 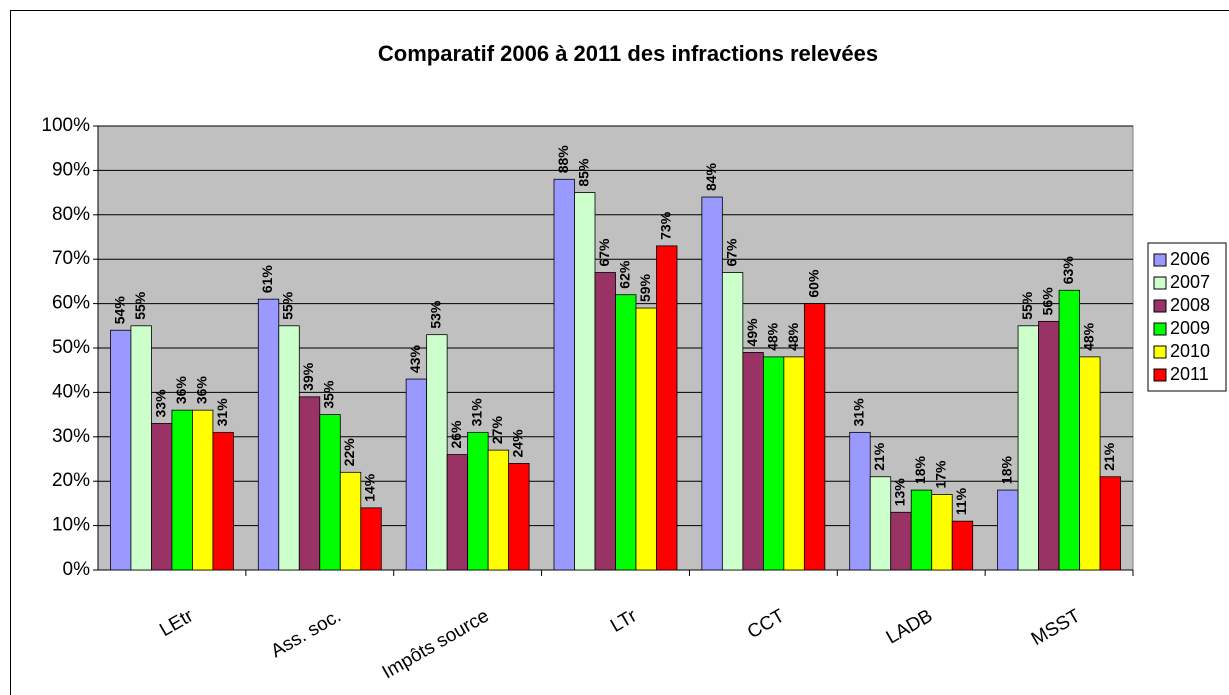 I want to click on value-label: 61%, so click(x=267, y=279).